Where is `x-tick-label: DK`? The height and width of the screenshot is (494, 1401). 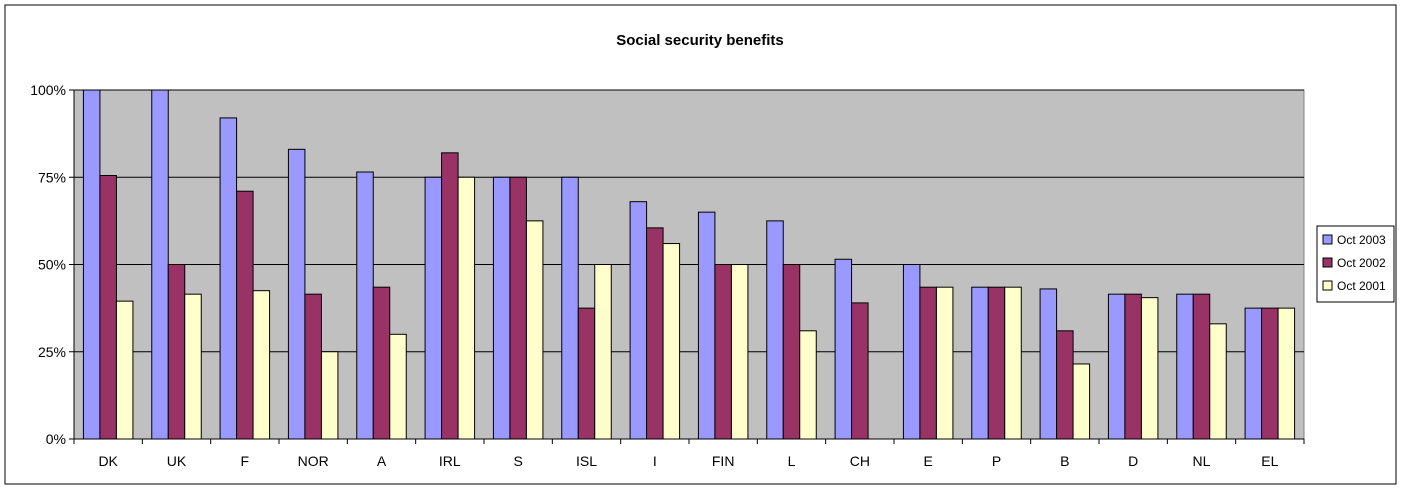 x-tick-label: DK is located at coordinates (108, 461).